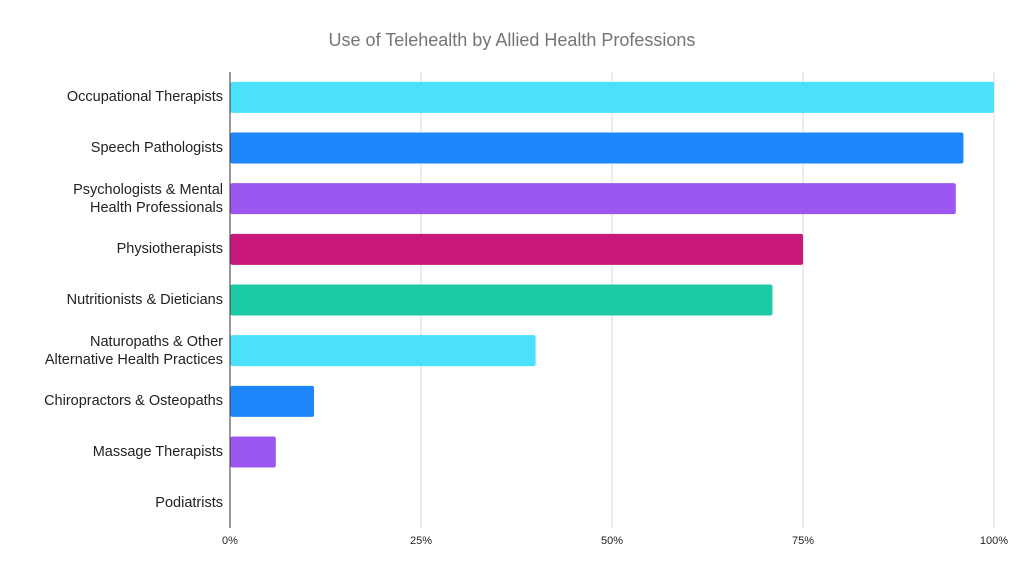 This screenshot has width=1024, height=578. Describe the element at coordinates (157, 452) in the screenshot. I see `category-label: Massage Therapists` at that location.